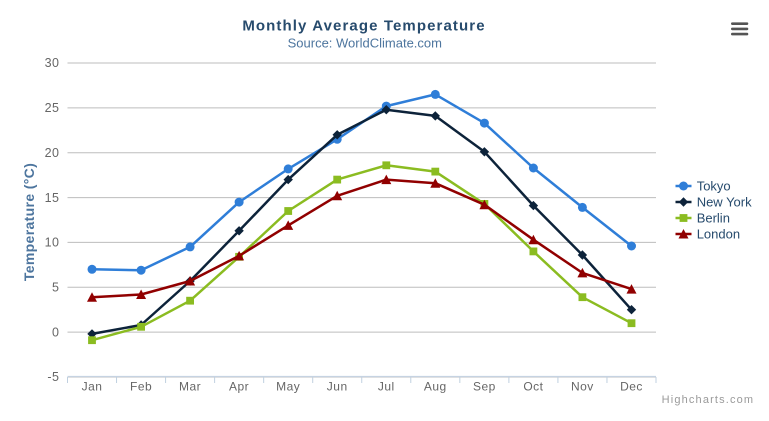 The width and height of the screenshot is (769, 421). What do you see at coordinates (55, 332) in the screenshot?
I see `svg-text: 0` at bounding box center [55, 332].